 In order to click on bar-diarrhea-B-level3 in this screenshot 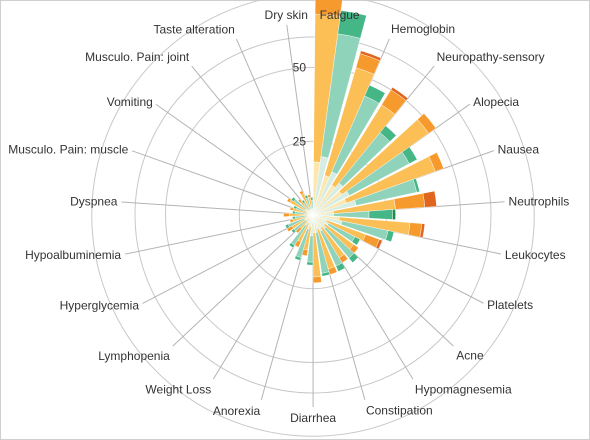, I will do `click(310, 263)`.